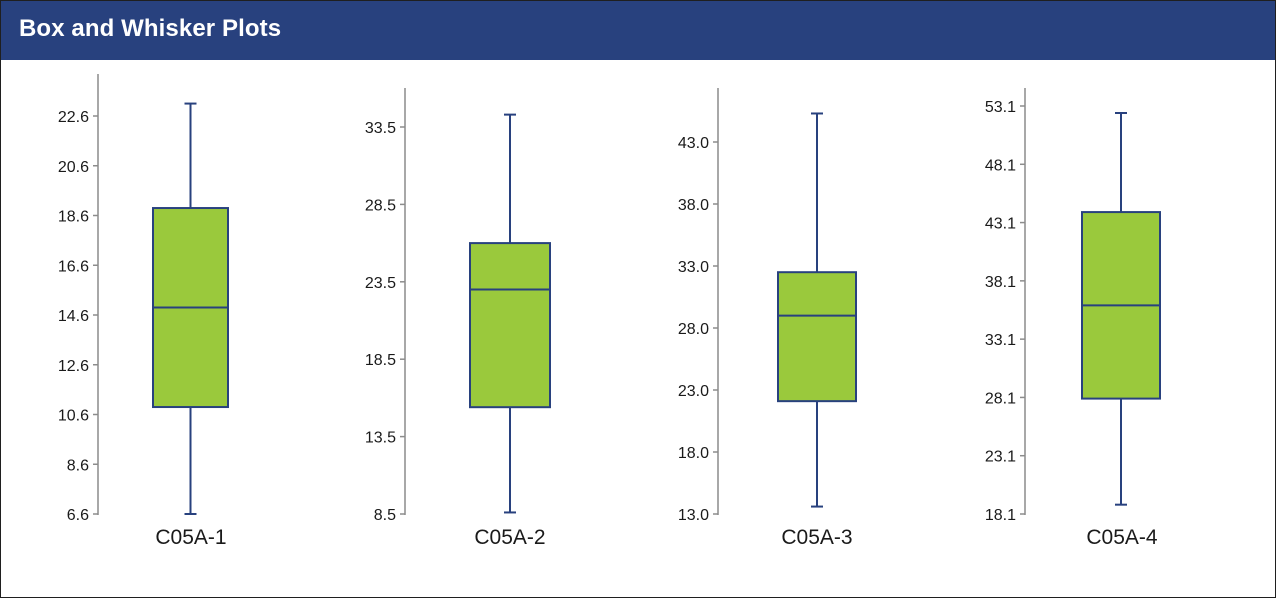 The image size is (1276, 598). What do you see at coordinates (380, 283) in the screenshot?
I see `y-tick-label: 23.5` at bounding box center [380, 283].